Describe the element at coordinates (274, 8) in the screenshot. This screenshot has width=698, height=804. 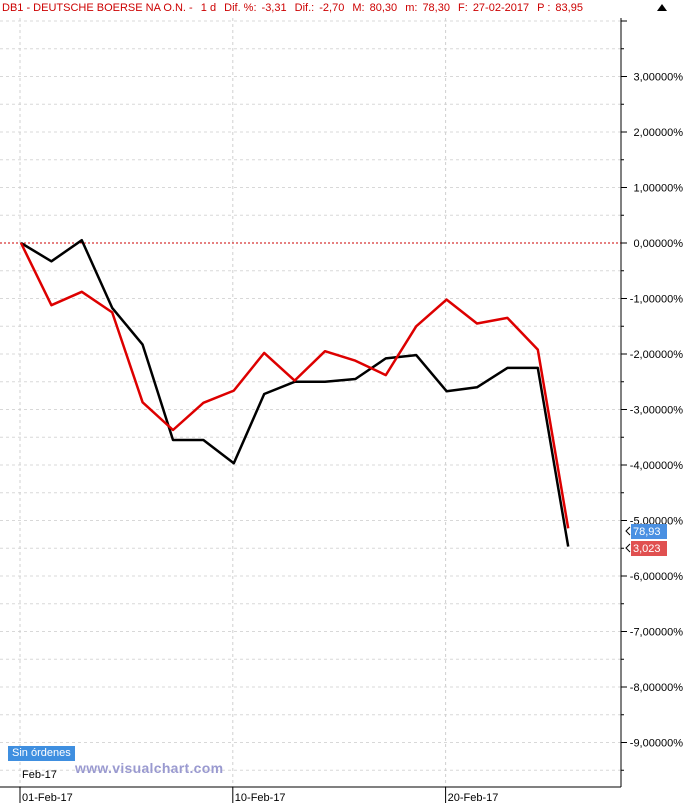
I see `dif-pct-value: -3,31` at that location.